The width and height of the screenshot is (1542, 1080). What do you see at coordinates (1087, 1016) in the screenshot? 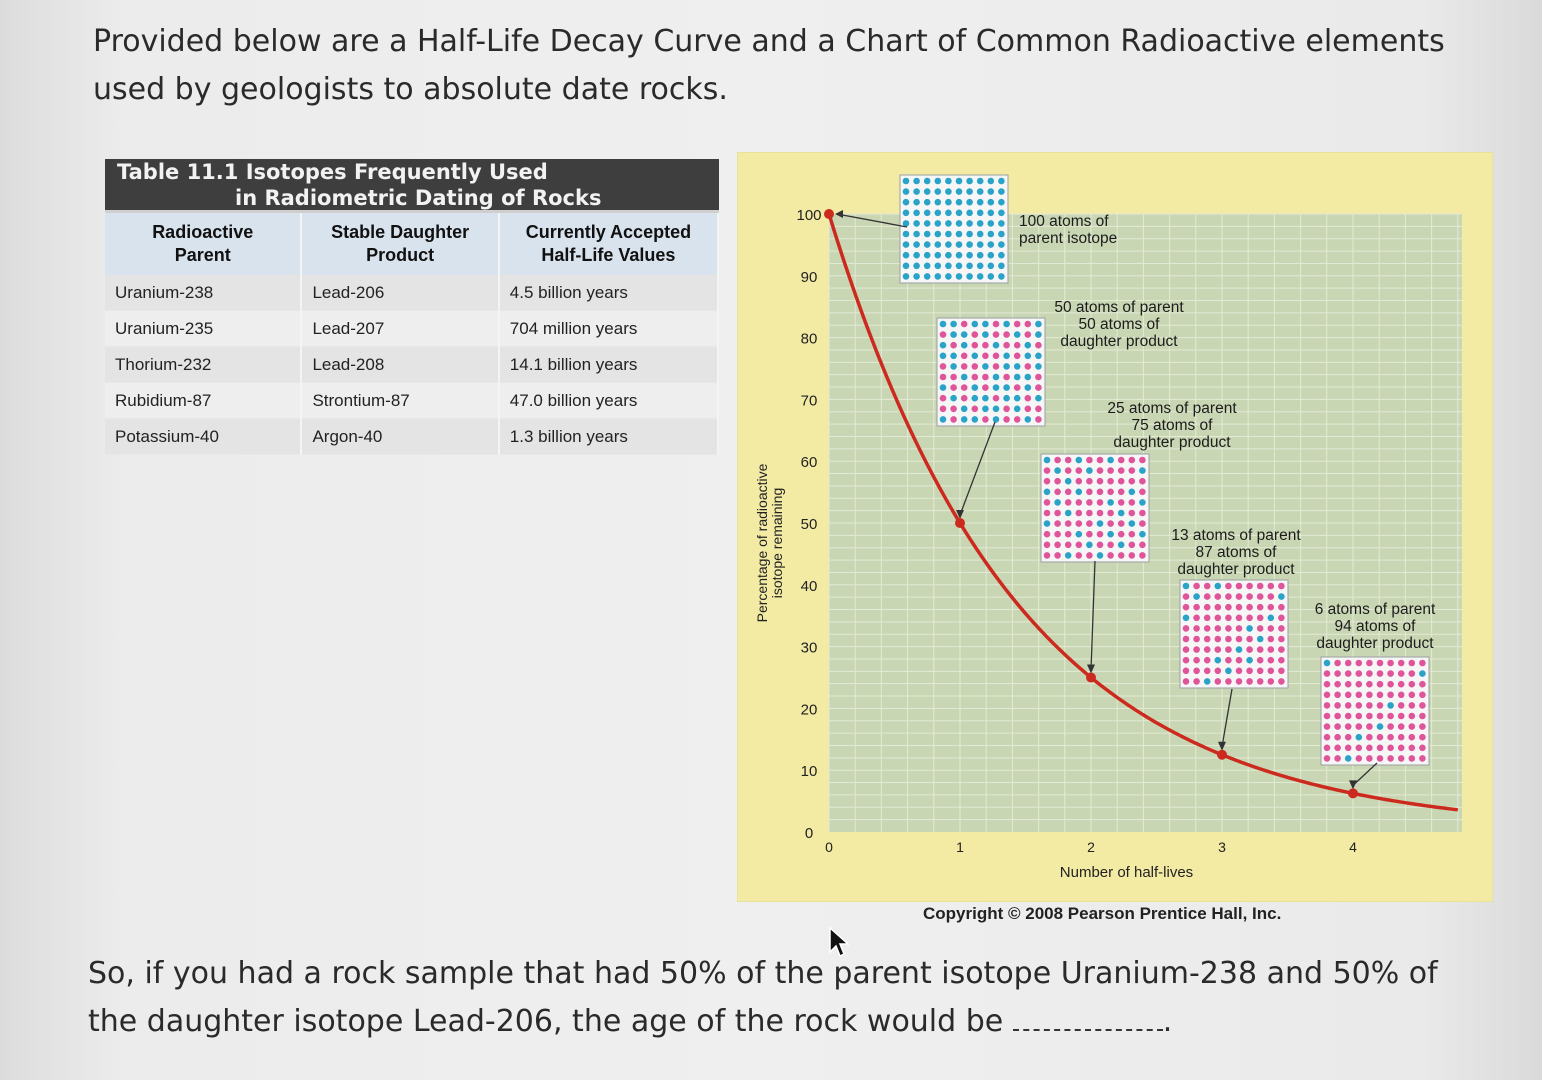
I see `answer-blank` at bounding box center [1087, 1016].